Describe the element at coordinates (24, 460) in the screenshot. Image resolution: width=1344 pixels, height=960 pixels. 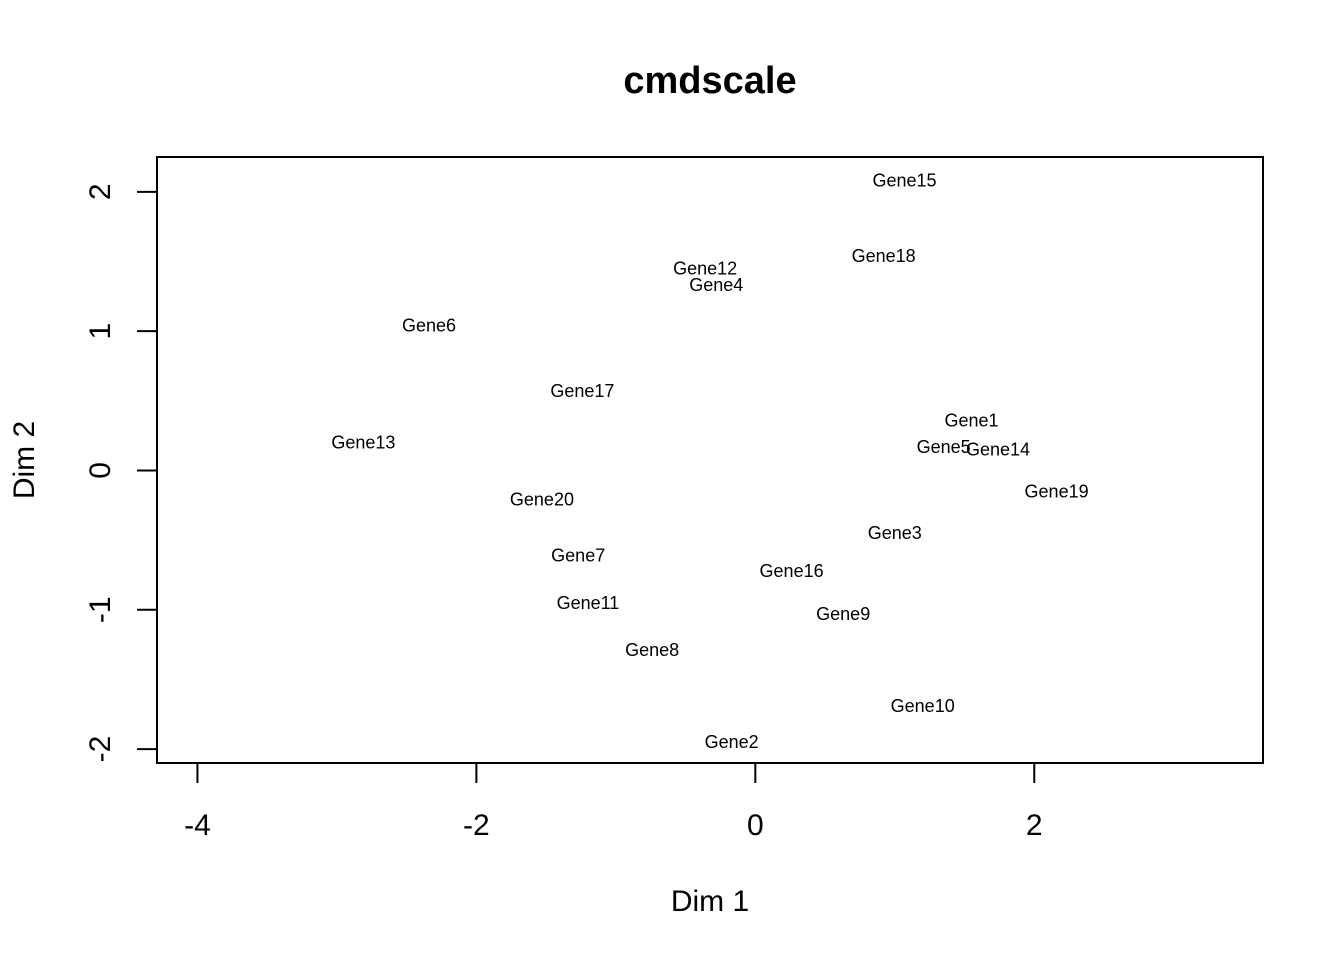
I see `y-axis-label: Dim 2` at that location.